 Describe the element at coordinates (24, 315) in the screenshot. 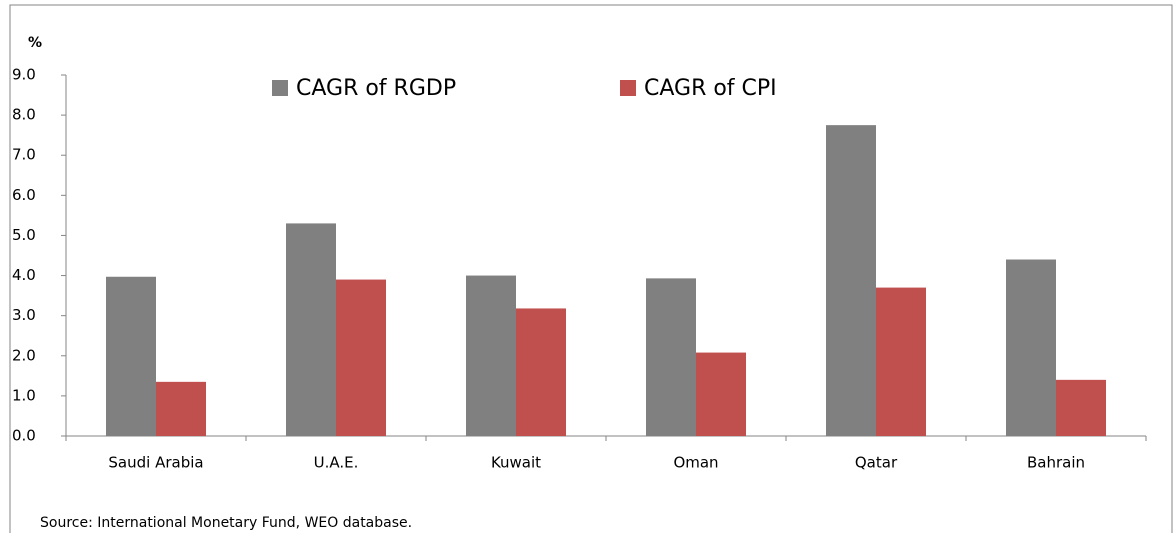

I see `y-tick-label: 3.0` at that location.